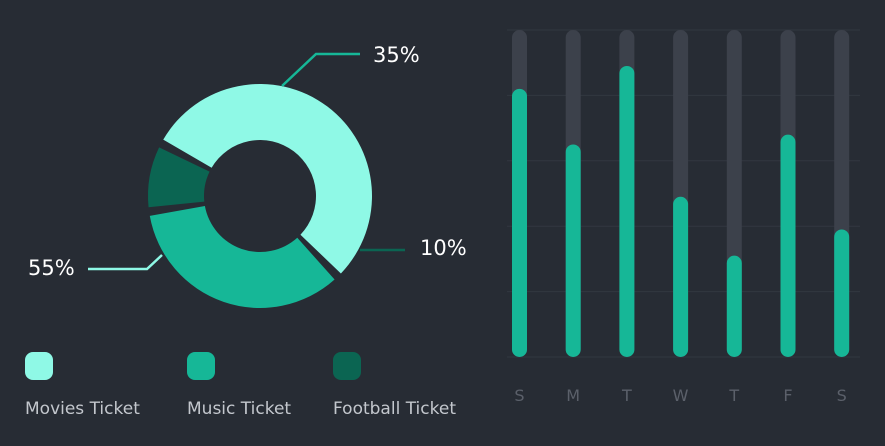  I want to click on data-label-music: 35%, so click(396, 55).